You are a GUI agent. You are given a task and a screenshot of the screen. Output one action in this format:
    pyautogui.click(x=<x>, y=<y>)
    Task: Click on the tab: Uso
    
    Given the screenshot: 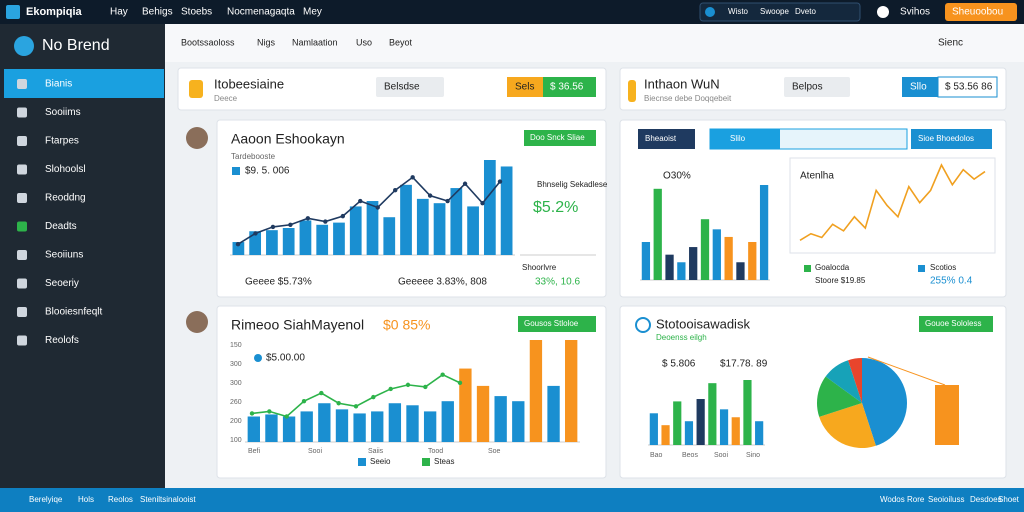 What is the action you would take?
    pyautogui.click(x=364, y=42)
    